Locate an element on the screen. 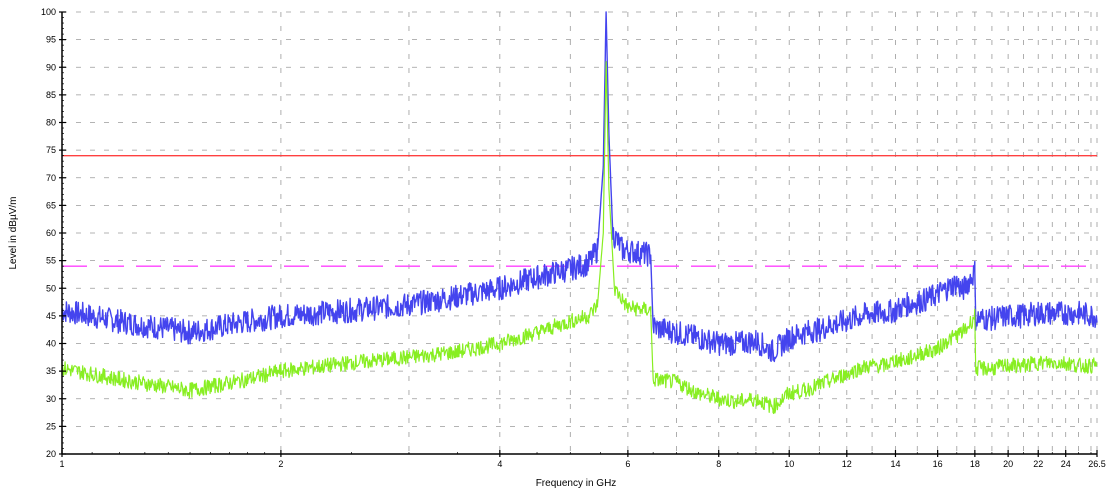 The height and width of the screenshot is (496, 1113). y-tick-label: 20 is located at coordinates (51, 454).